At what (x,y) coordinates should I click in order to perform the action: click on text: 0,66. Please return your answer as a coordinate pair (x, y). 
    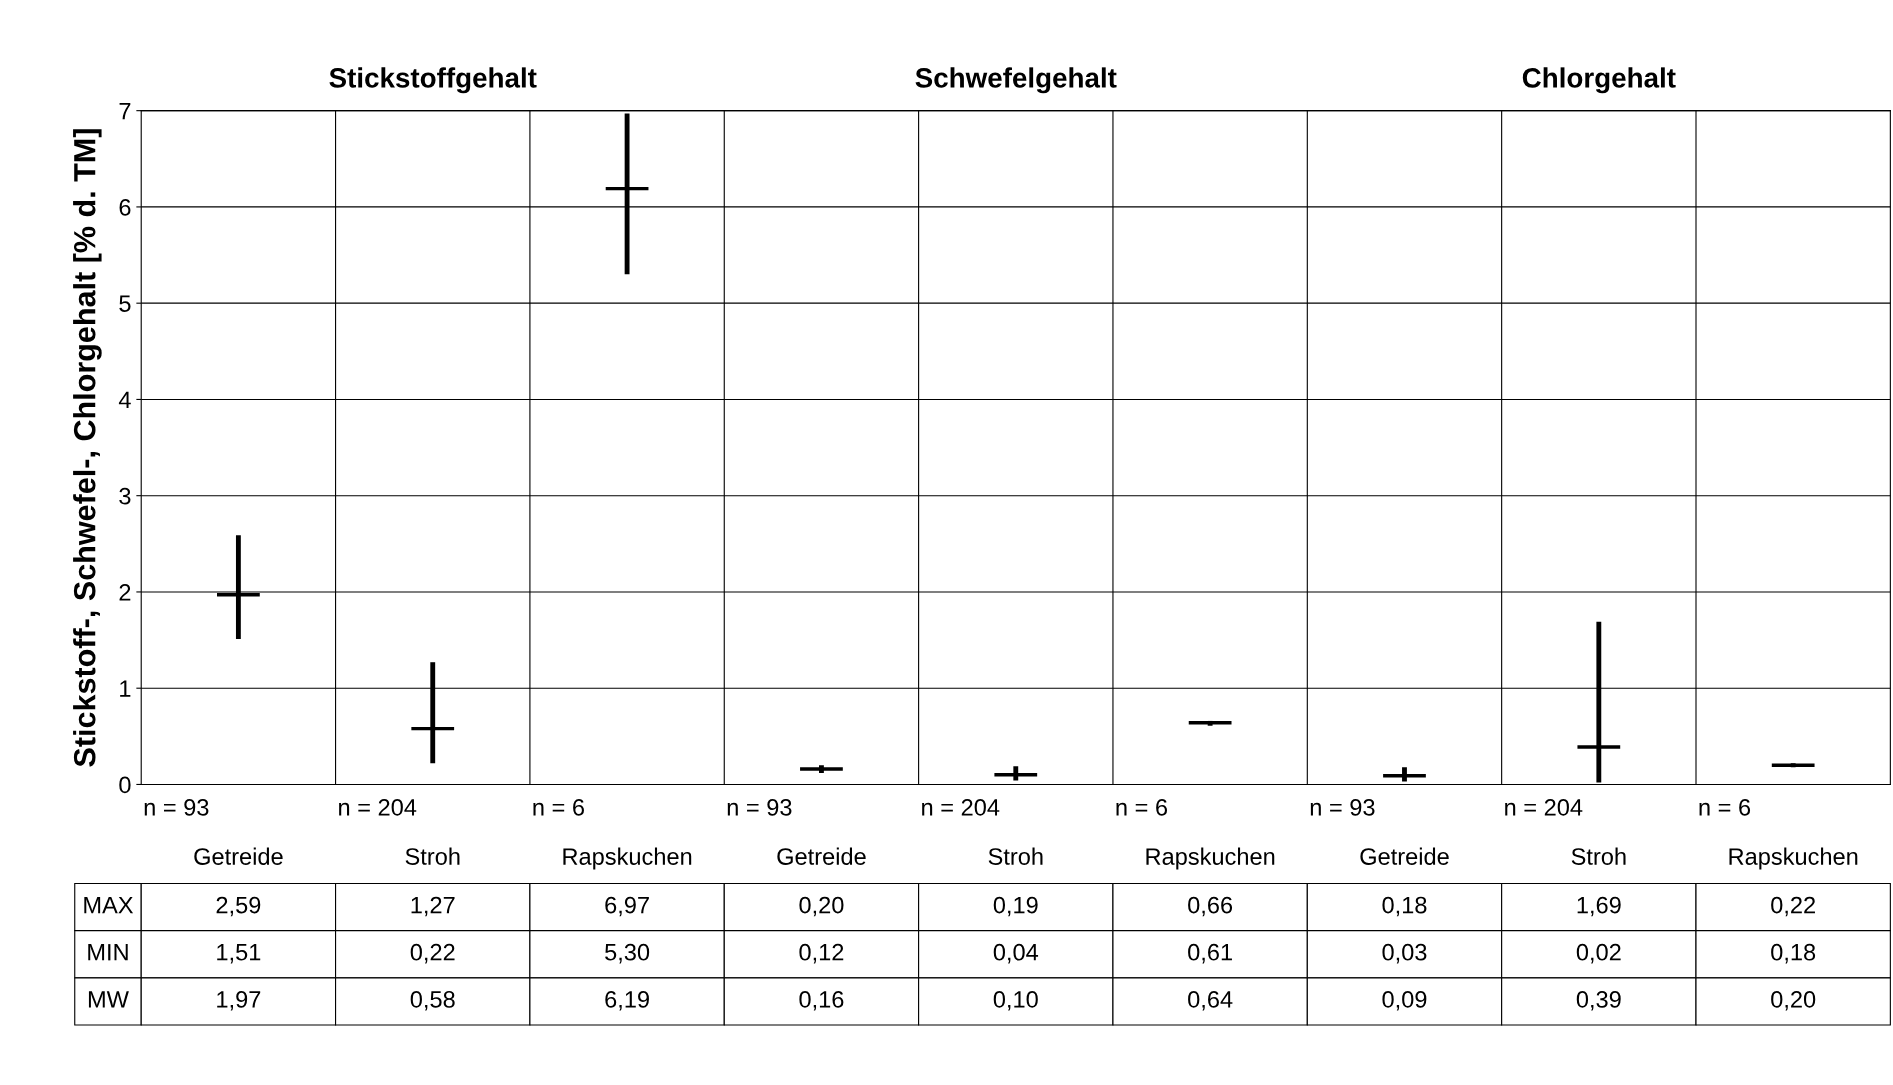
    Looking at the image, I should click on (1210, 906).